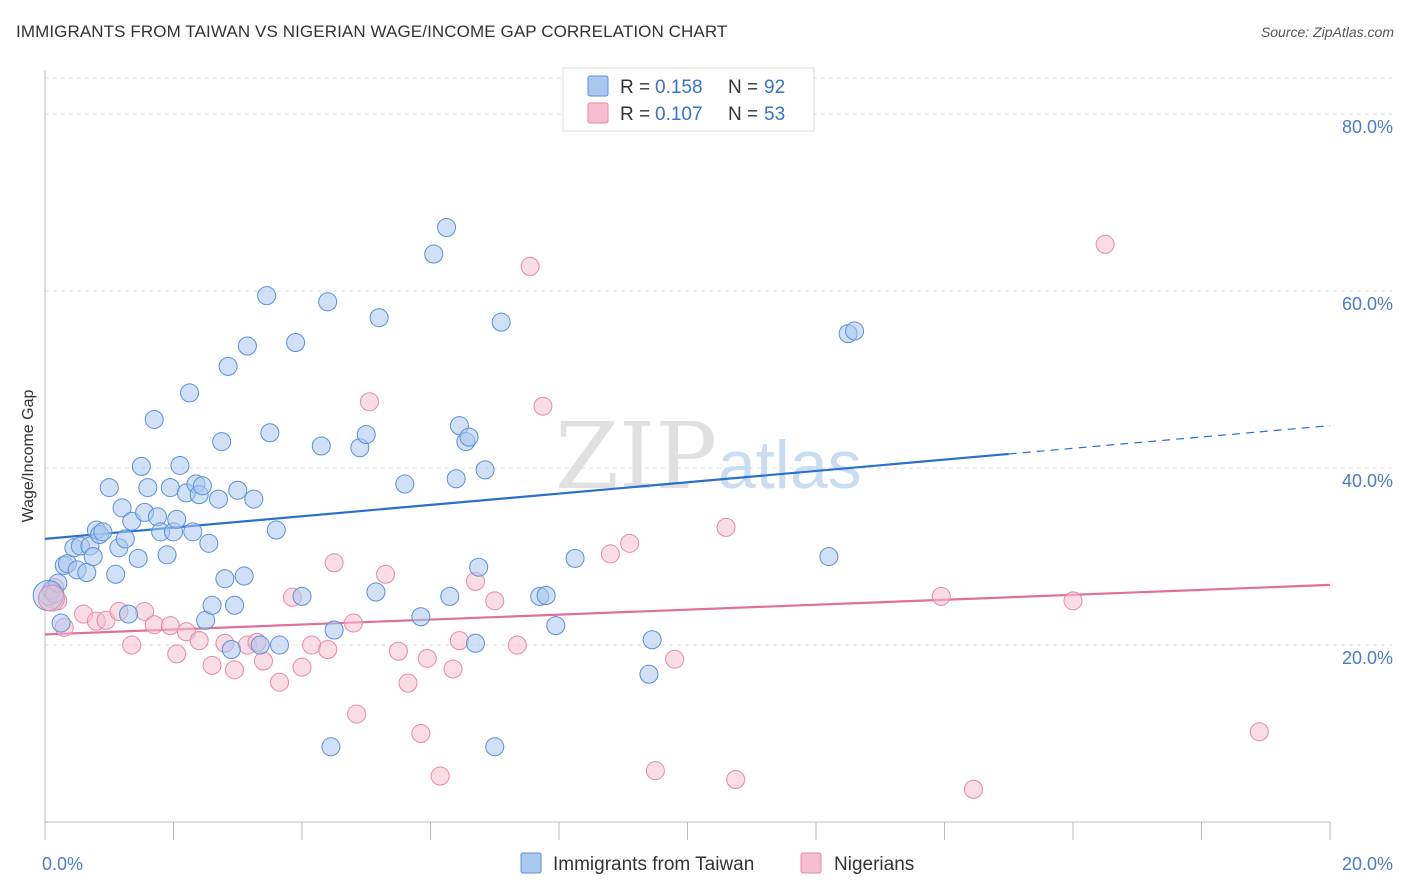 Image resolution: width=1406 pixels, height=892 pixels. I want to click on trend-line-taiwan-projection, so click(1169, 440).